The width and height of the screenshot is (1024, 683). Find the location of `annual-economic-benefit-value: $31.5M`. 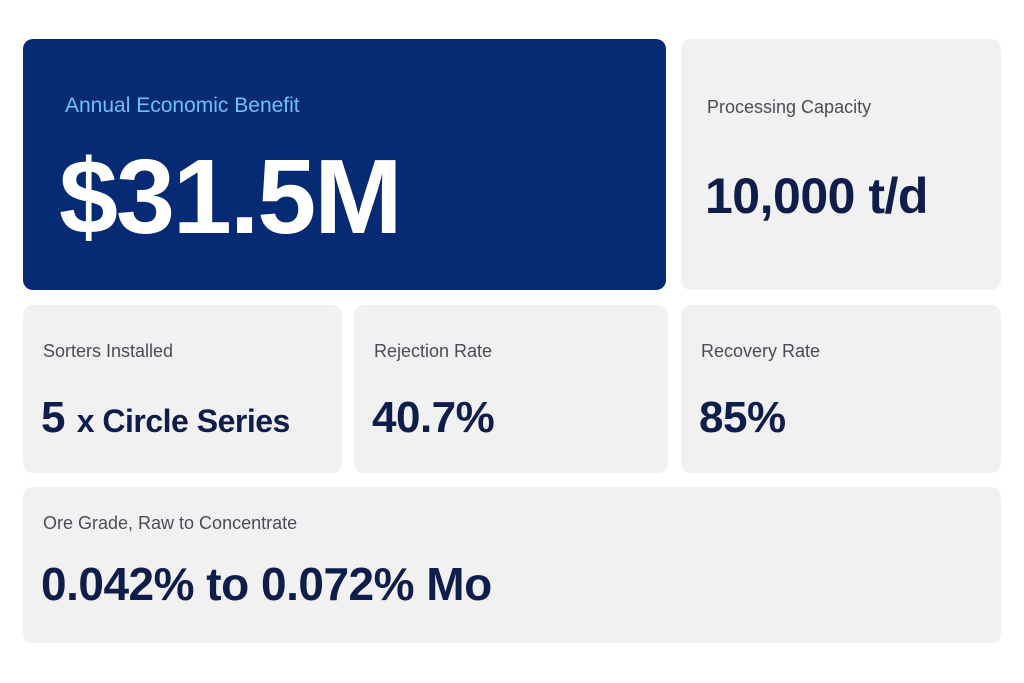

annual-economic-benefit-value: $31.5M is located at coordinates (231, 197).